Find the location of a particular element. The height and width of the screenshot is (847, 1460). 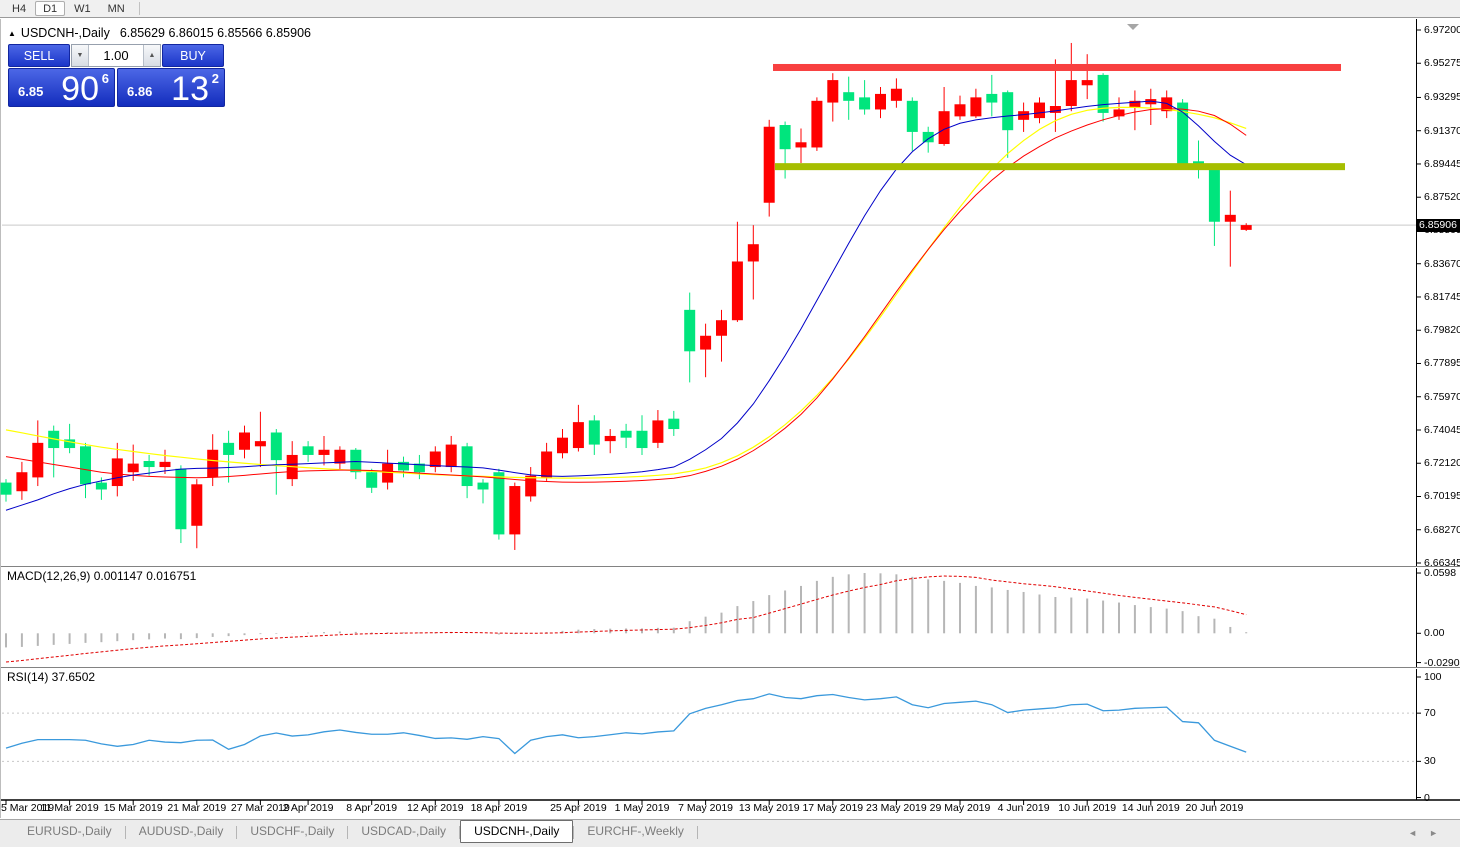

date-axis-label: 2 Apr 2019 is located at coordinates (308, 808).